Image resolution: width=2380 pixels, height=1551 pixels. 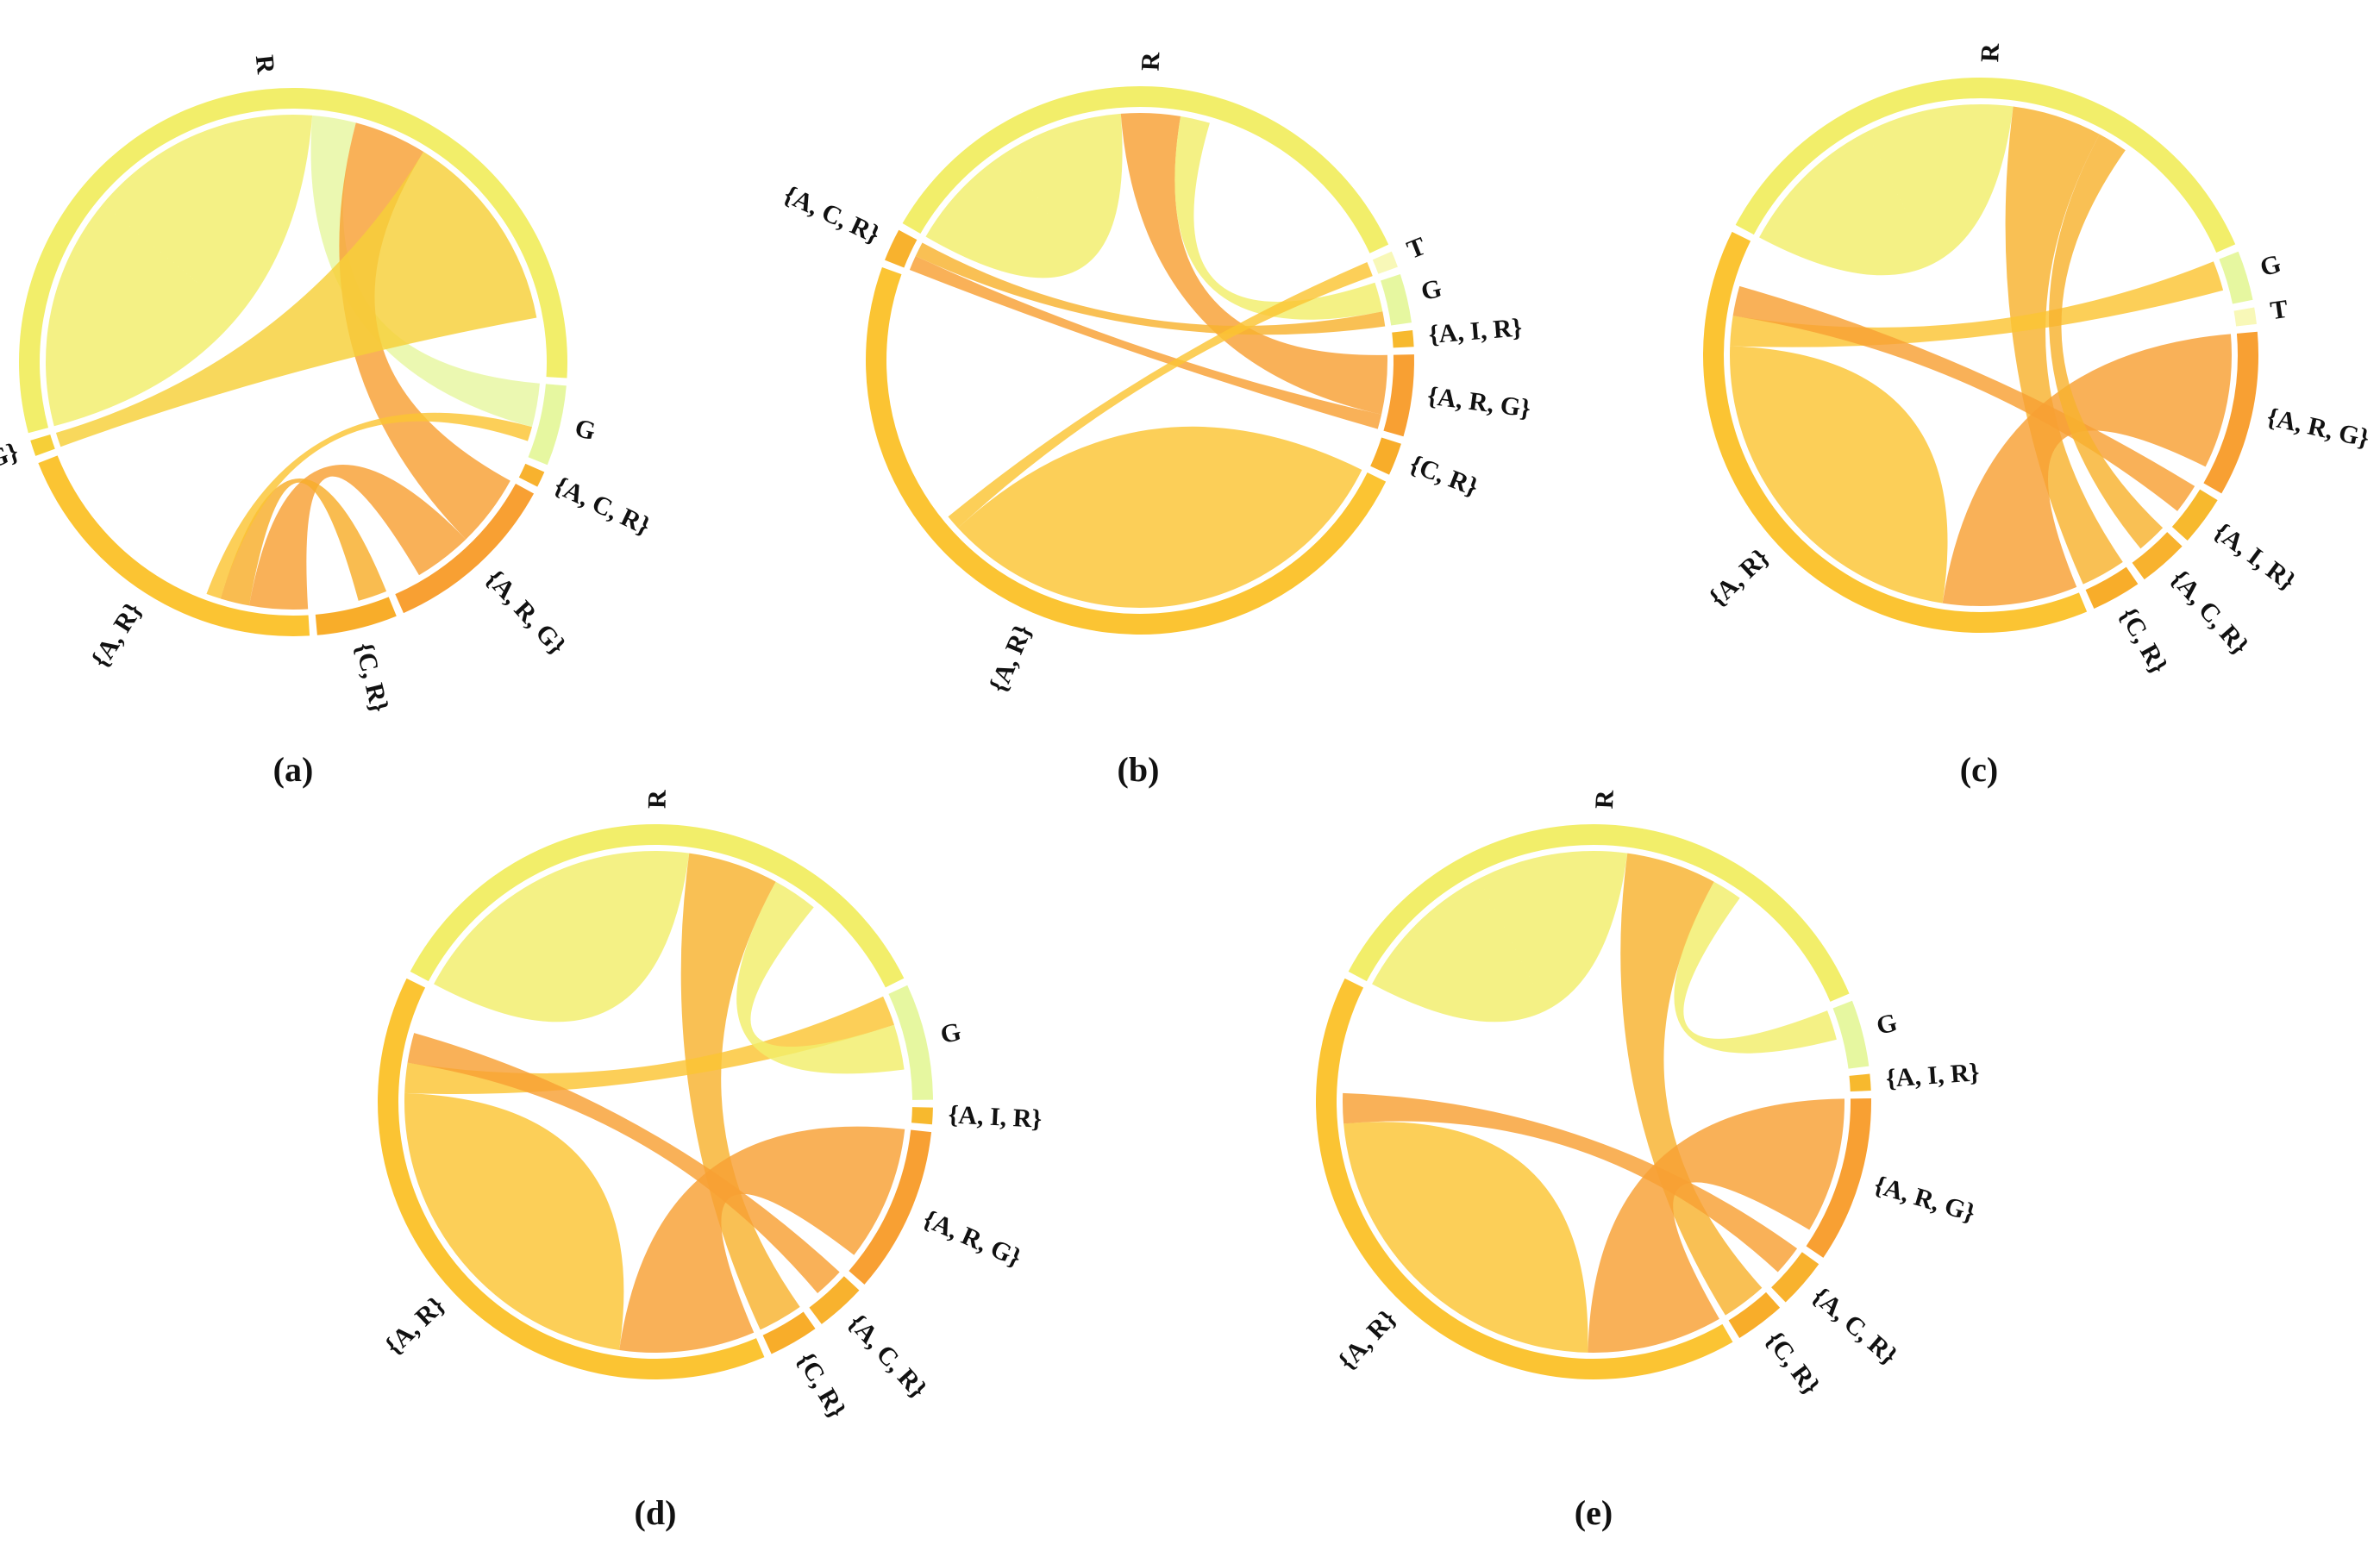 I want to click on chord-ribbon-acr-arg, so click(x=1145, y=342).